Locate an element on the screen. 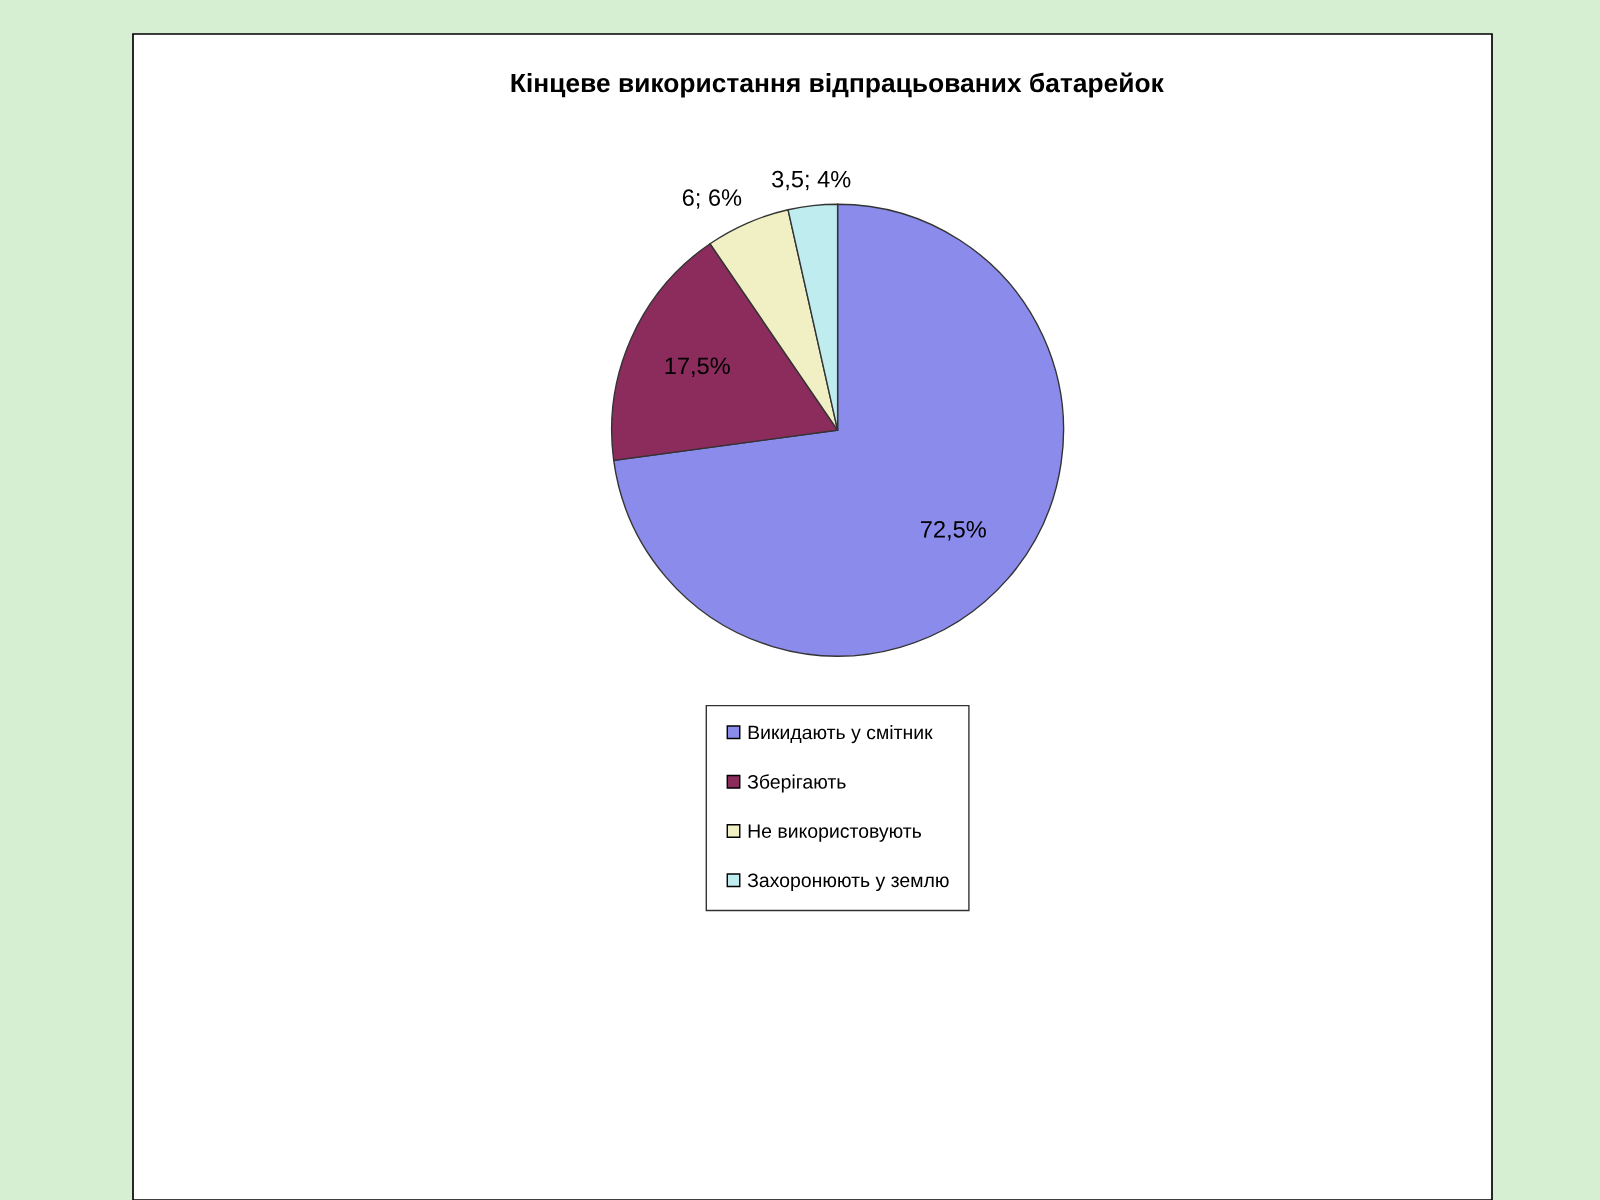 The width and height of the screenshot is (1600, 1200). data-label: 72,5% is located at coordinates (953, 530).